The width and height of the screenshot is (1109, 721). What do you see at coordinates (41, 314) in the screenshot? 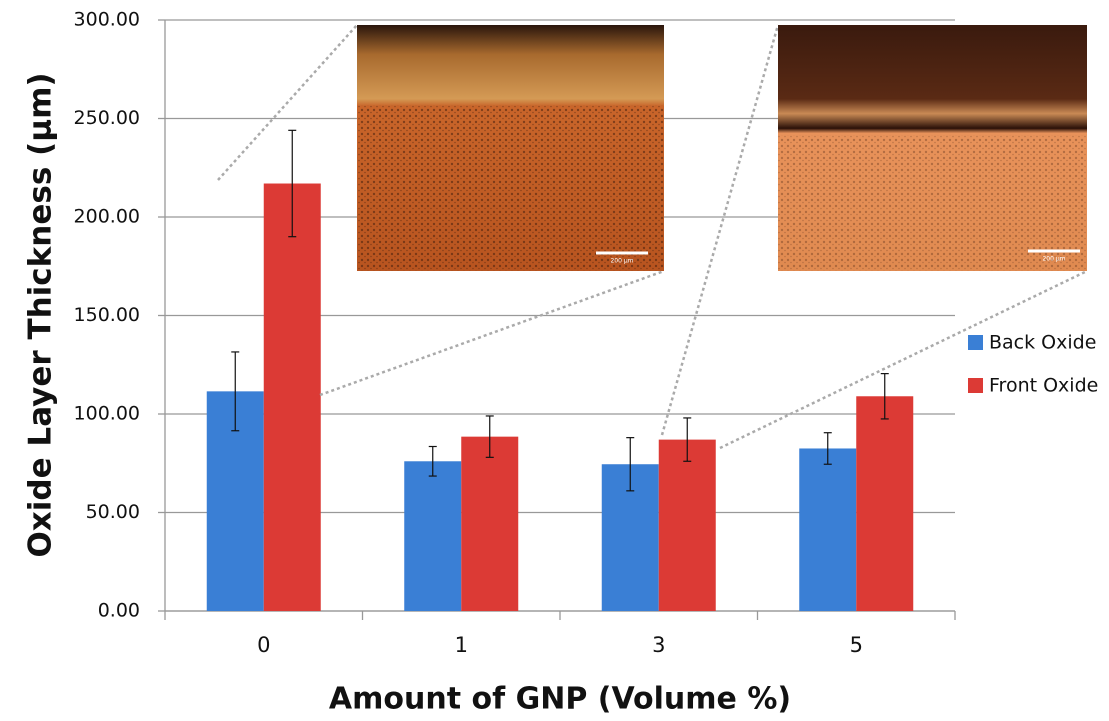
I see `y-axis-title: Oxide Layer Thickness (µm)` at bounding box center [41, 314].